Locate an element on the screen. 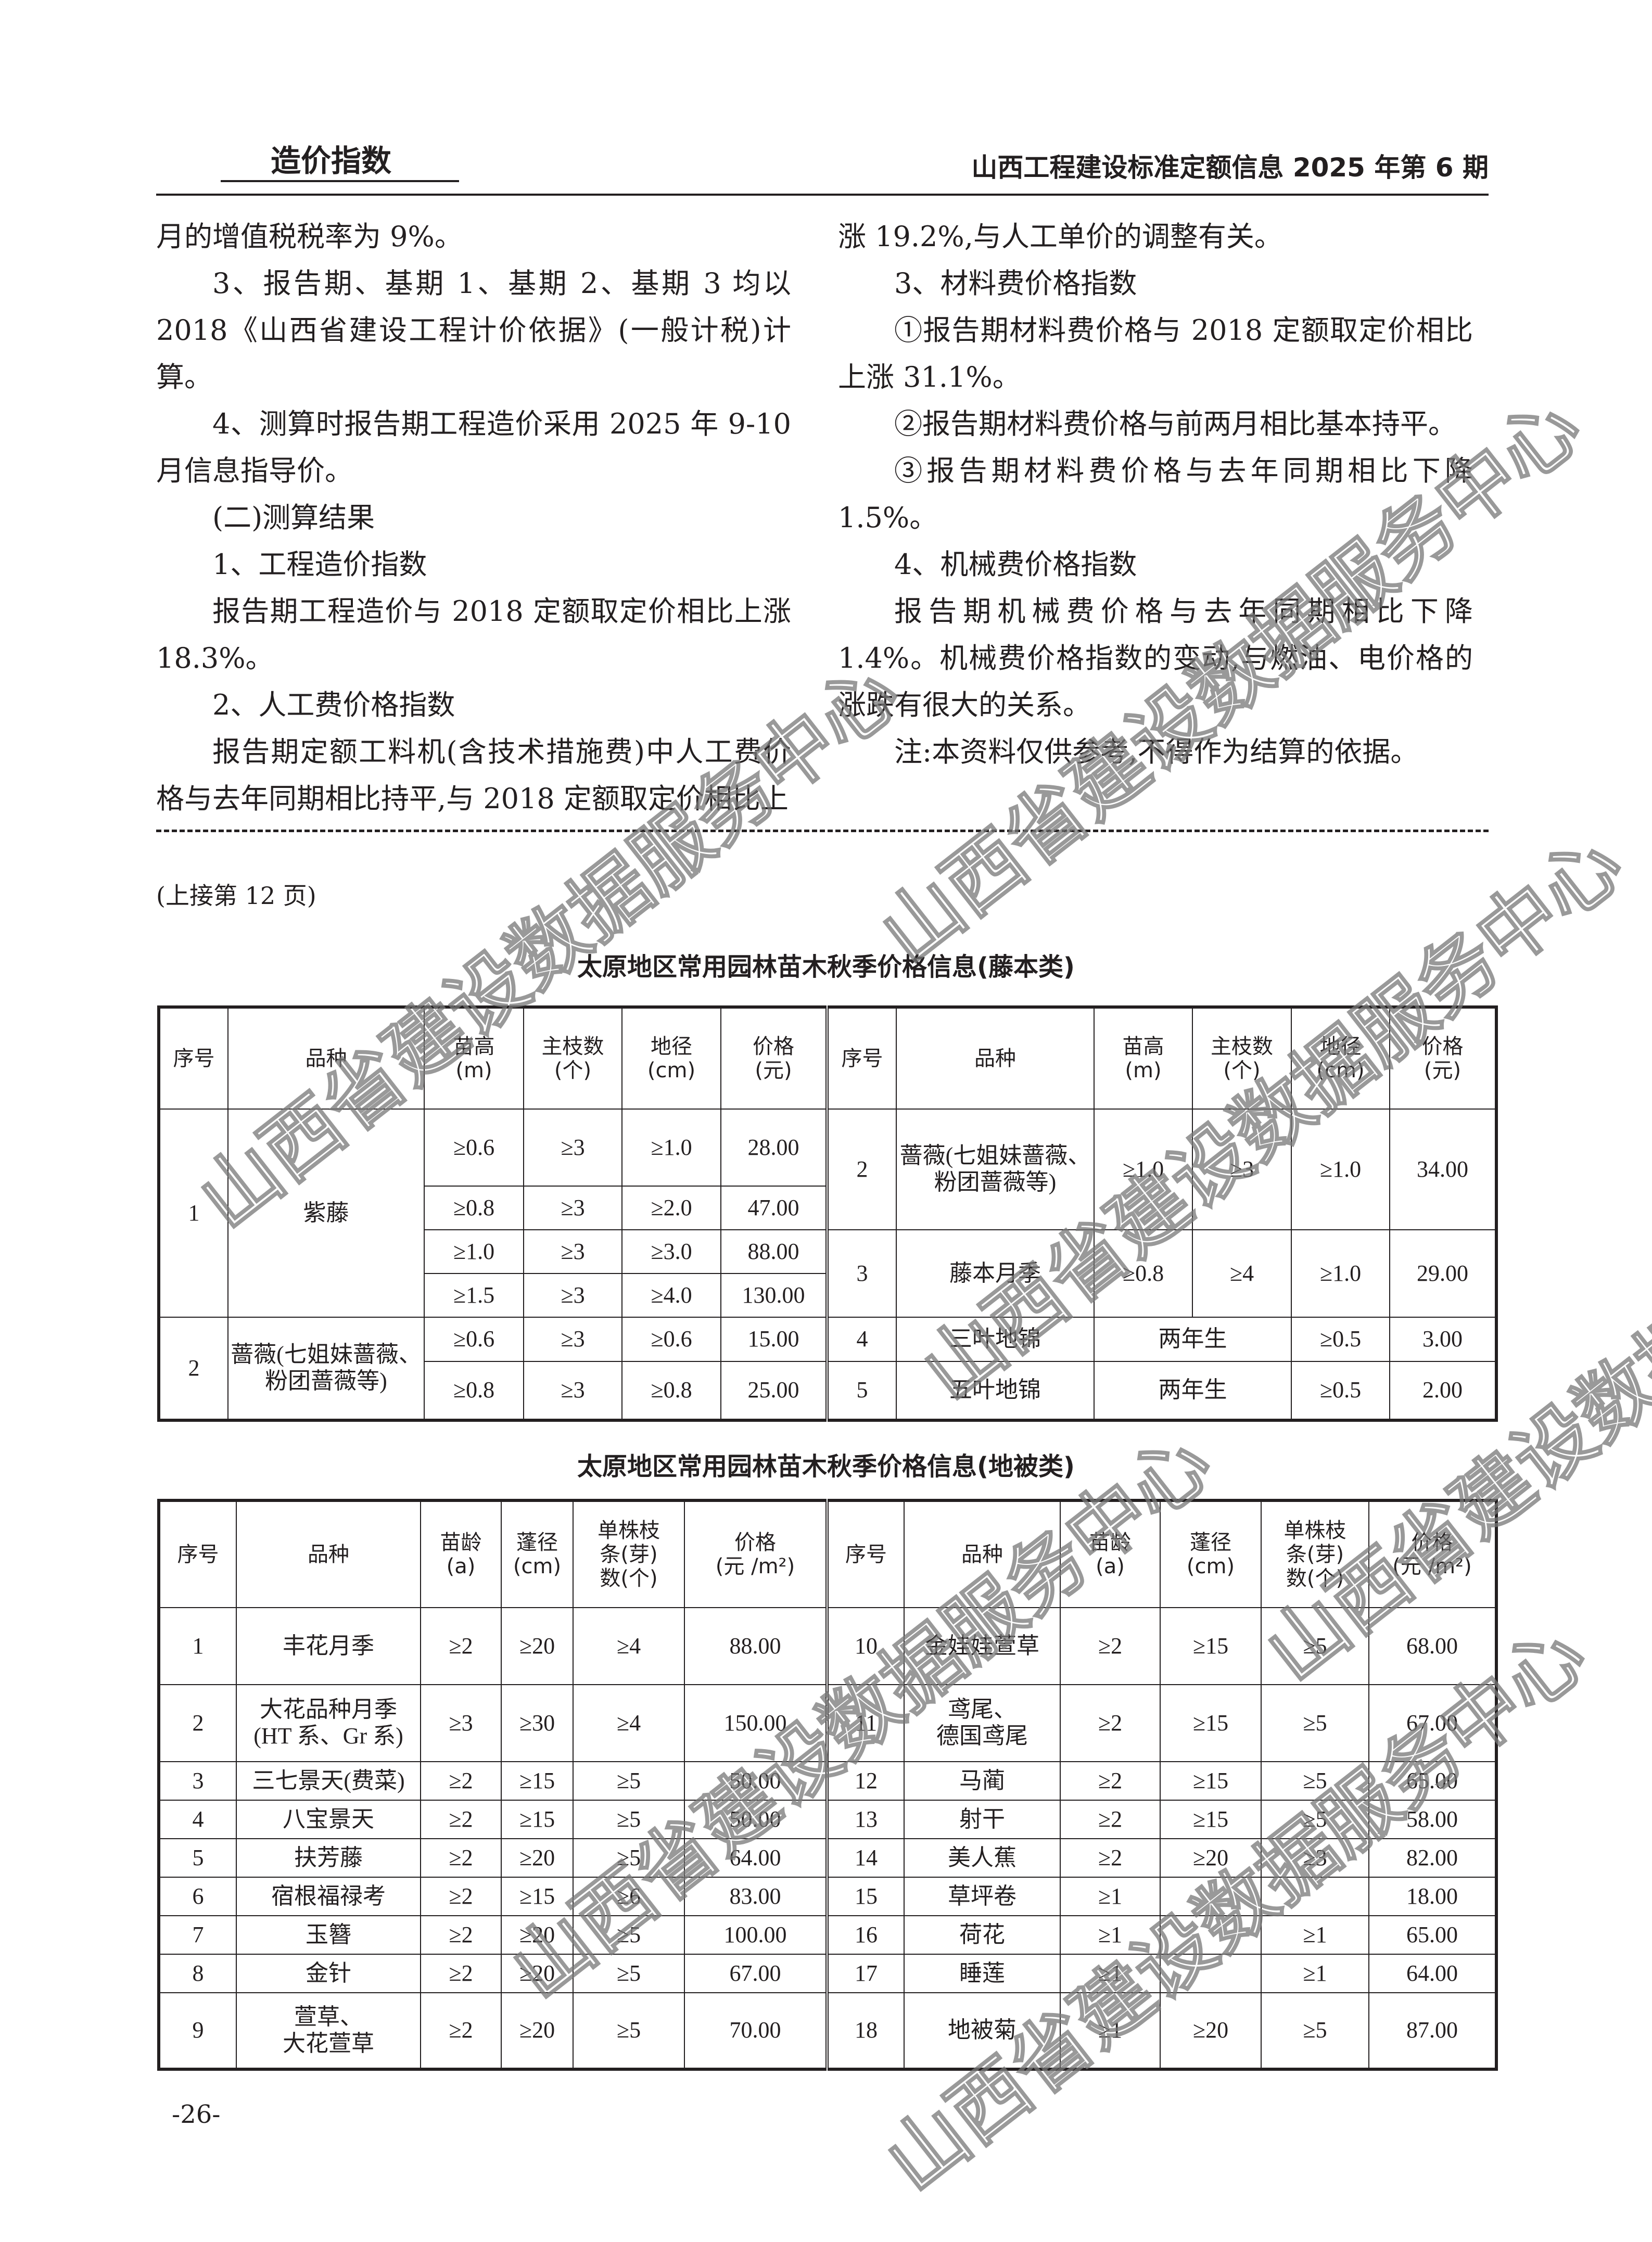 The image size is (1652, 2242). header-c5: 地径 (cm) is located at coordinates (671, 1058).